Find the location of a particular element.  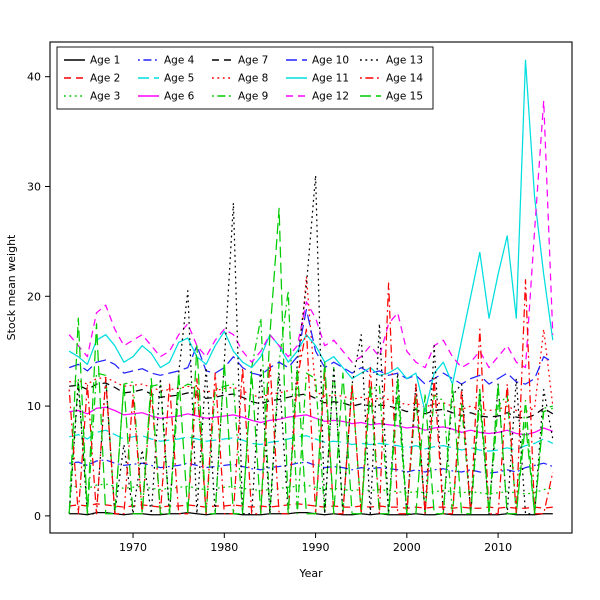

legend-label-age-12: Age 12 is located at coordinates (330, 97).